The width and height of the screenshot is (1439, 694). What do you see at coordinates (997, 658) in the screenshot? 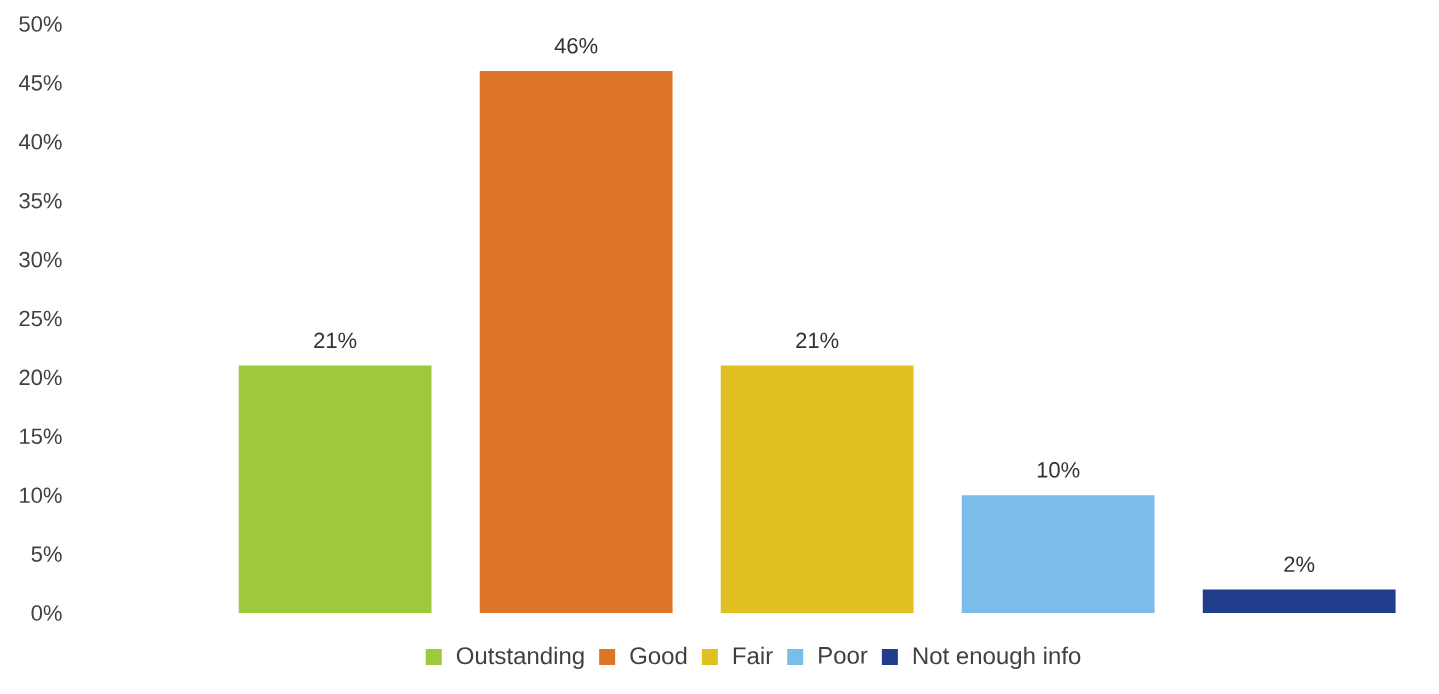
I see `legend-label: Not enough info` at bounding box center [997, 658].